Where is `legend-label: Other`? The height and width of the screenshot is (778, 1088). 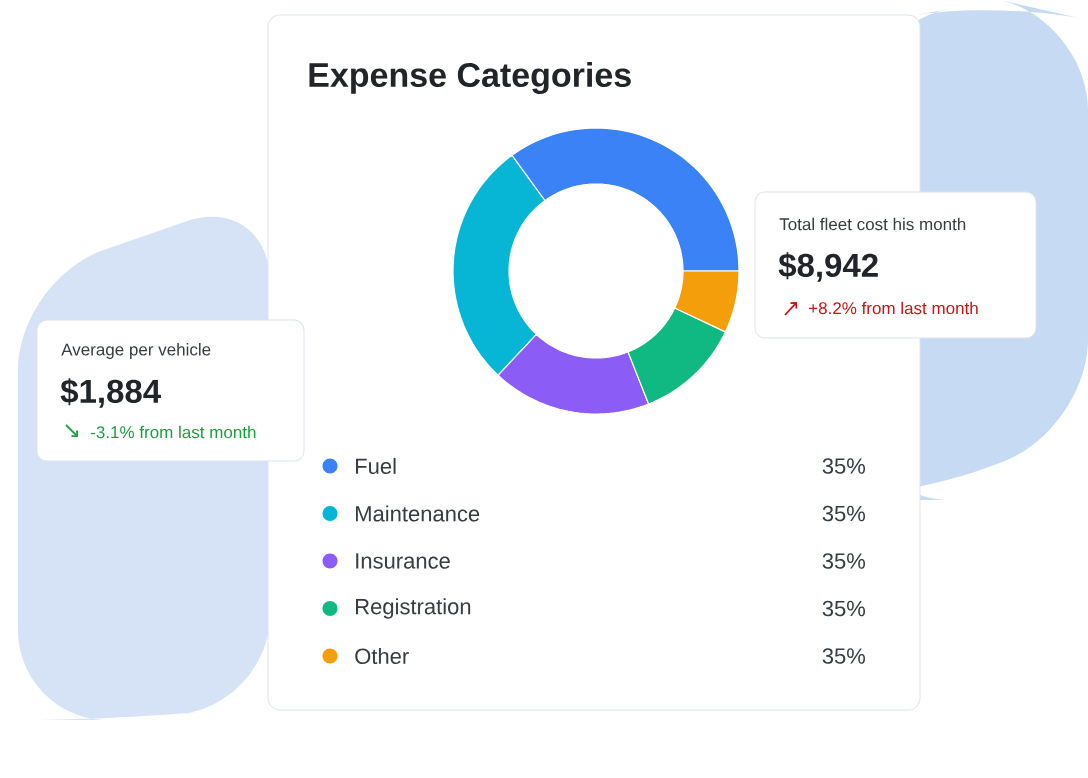
legend-label: Other is located at coordinates (382, 656).